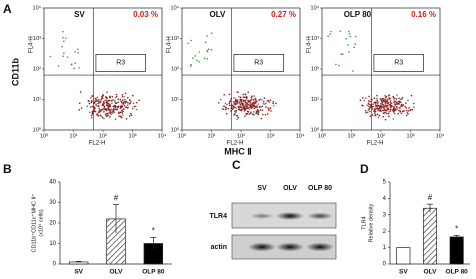 Image resolution: width=476 pixels, height=279 pixels. I want to click on x-axis-label: FL2-H, so click(375, 144).